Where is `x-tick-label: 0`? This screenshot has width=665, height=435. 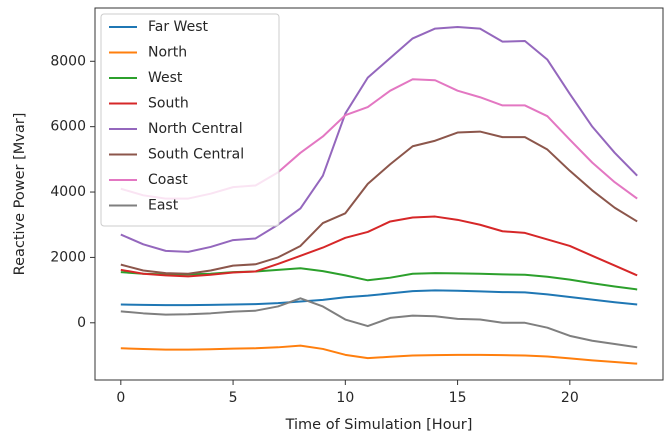 x-tick-label: 0 is located at coordinates (120, 398).